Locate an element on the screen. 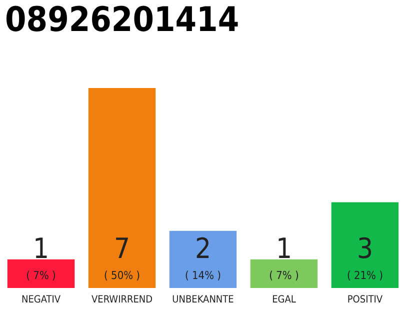 This screenshot has width=410, height=320. x-tick-label: VERWIRREND is located at coordinates (122, 300).